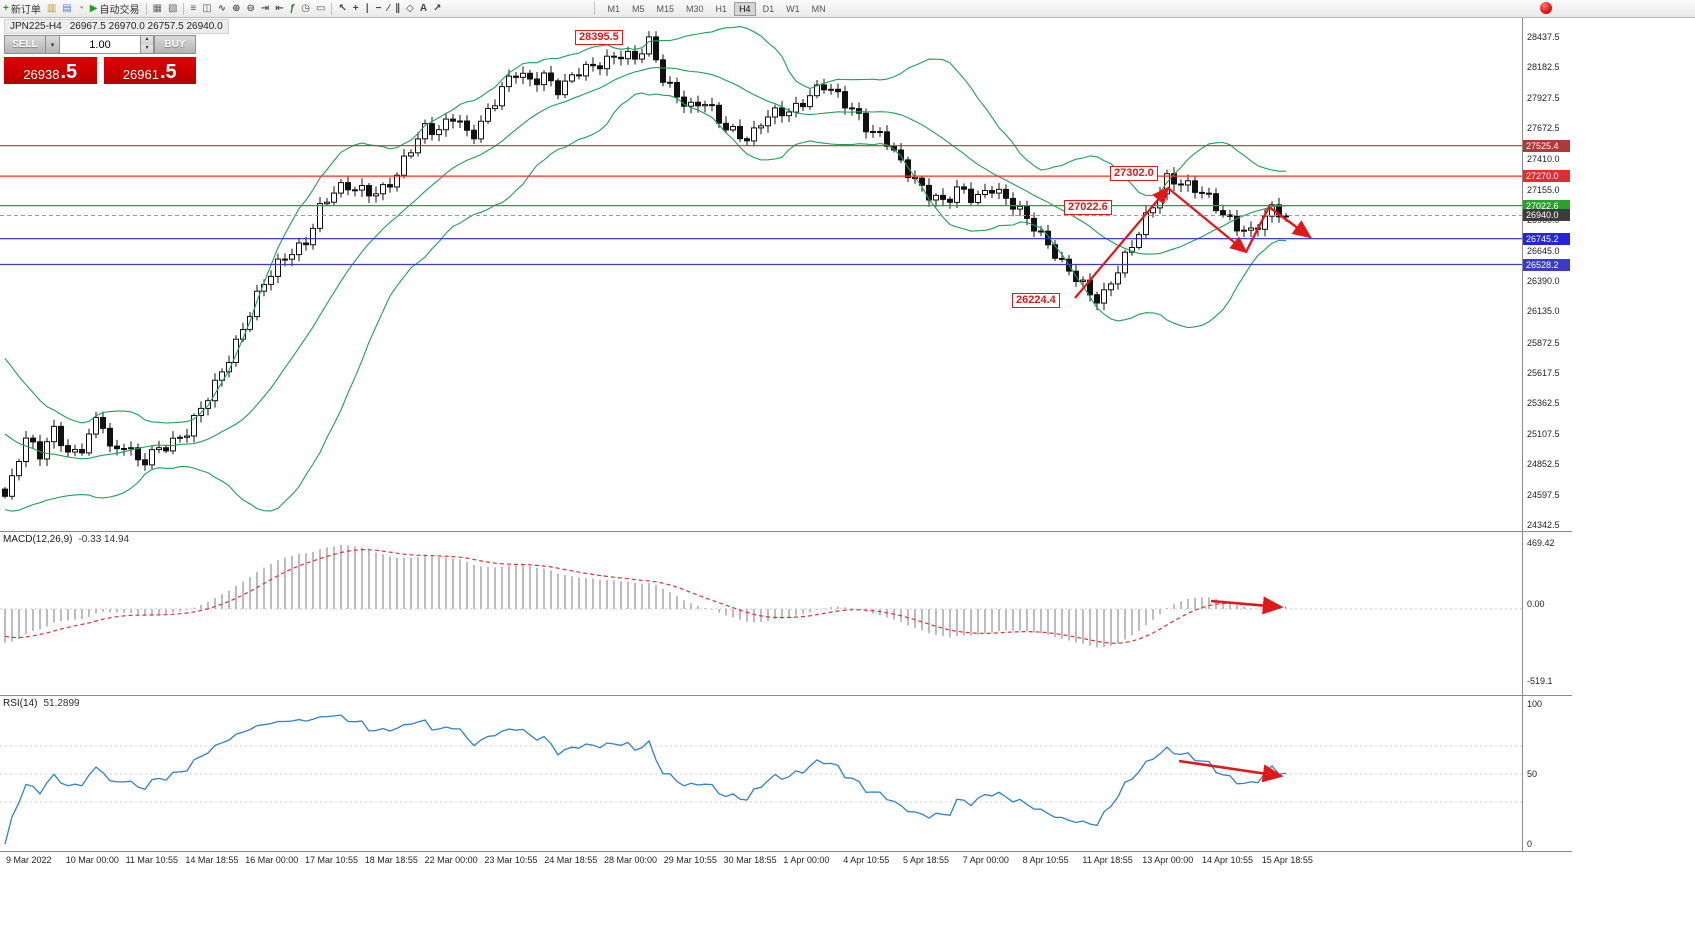 Image resolution: width=1695 pixels, height=936 pixels. Describe the element at coordinates (119, 10) in the screenshot. I see `autotrading-label: 自动交易` at that location.